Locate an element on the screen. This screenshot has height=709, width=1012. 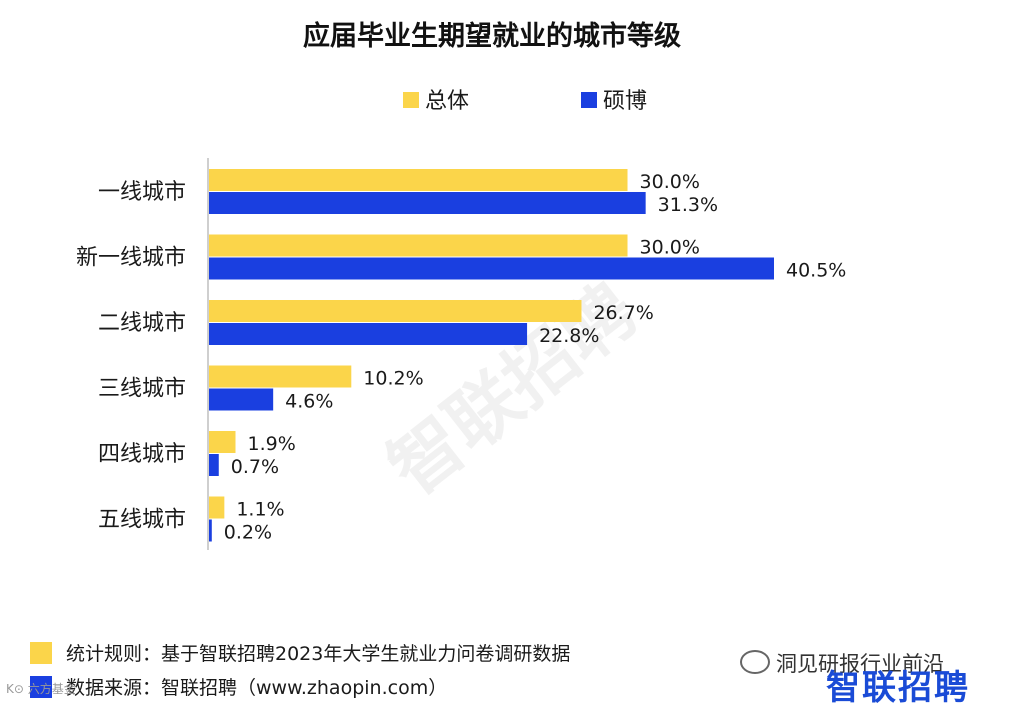
value-label-1-4: 0.7% is located at coordinates (255, 467).